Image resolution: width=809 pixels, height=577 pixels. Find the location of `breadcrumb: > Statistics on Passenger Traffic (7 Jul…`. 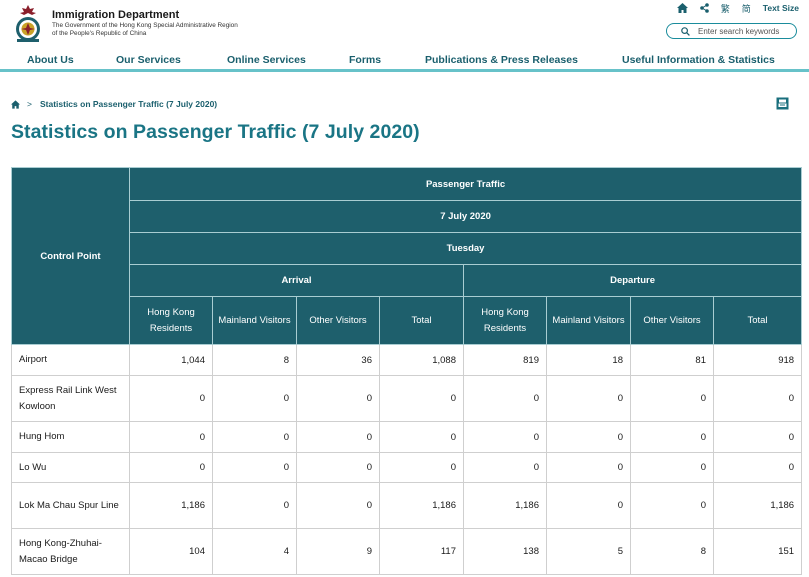

breadcrumb: > Statistics on Passenger Traffic (7 Jul… is located at coordinates (114, 104).